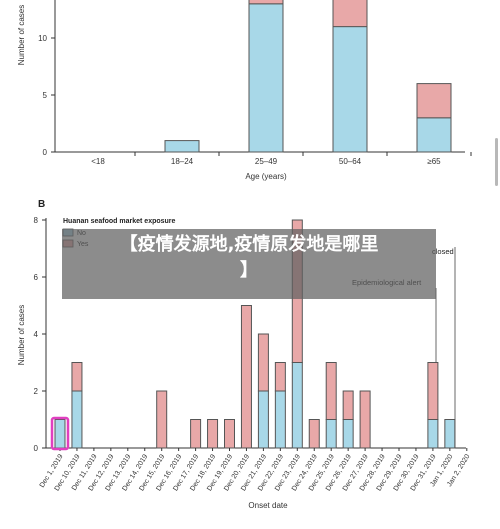 The height and width of the screenshot is (529, 500). I want to click on x-axis-title: Onset date, so click(268, 505).